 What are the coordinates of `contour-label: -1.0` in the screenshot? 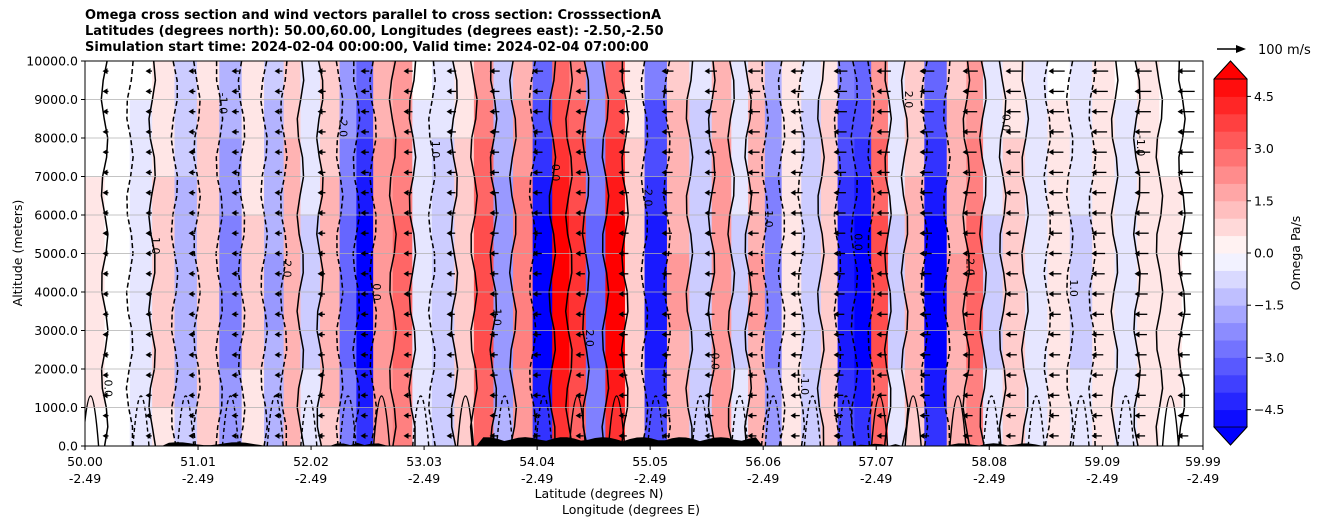 It's located at (804, 384).